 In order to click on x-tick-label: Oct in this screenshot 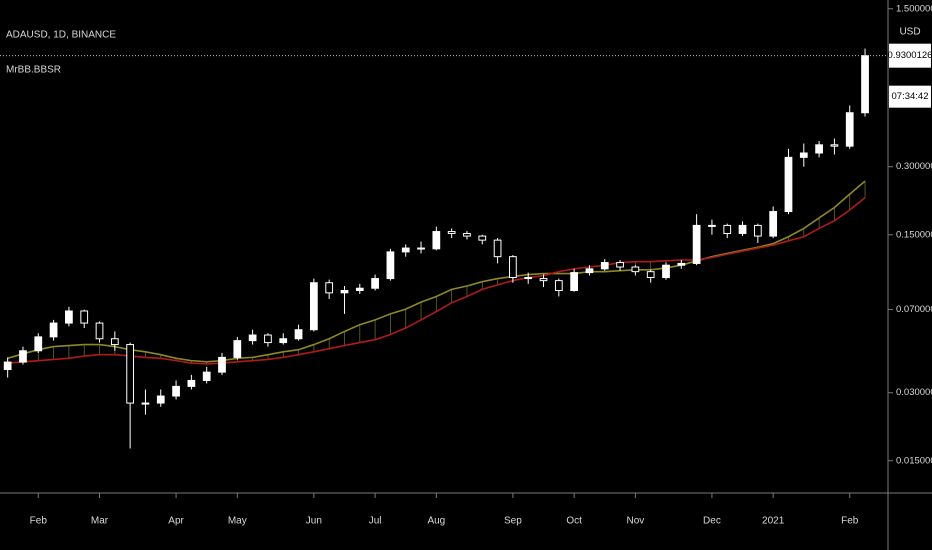, I will do `click(574, 521)`.